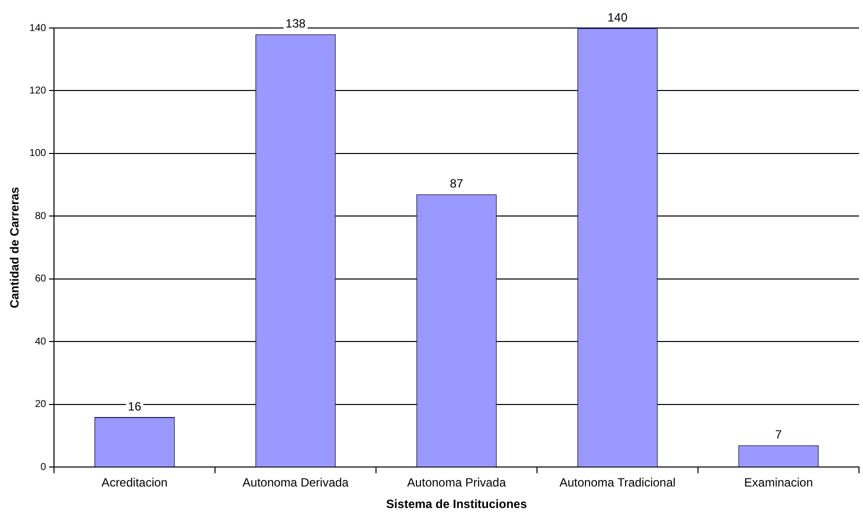 This screenshot has width=863, height=520. I want to click on data-label: 87, so click(457, 183).